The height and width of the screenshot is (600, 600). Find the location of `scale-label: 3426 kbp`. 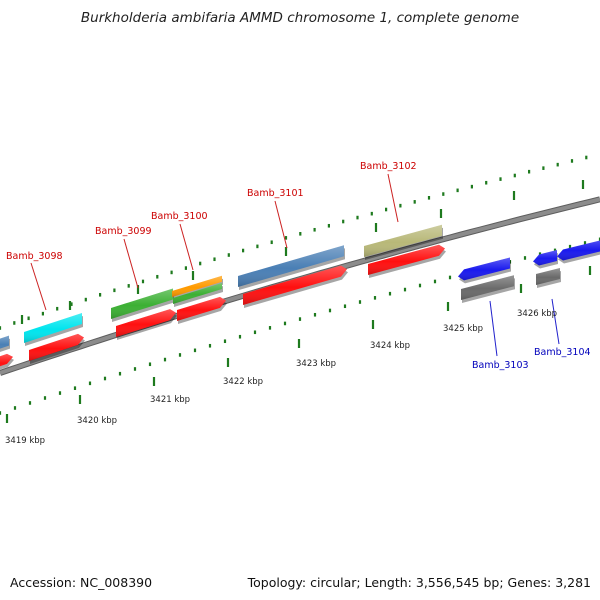

scale-label: 3426 kbp is located at coordinates (537, 314).